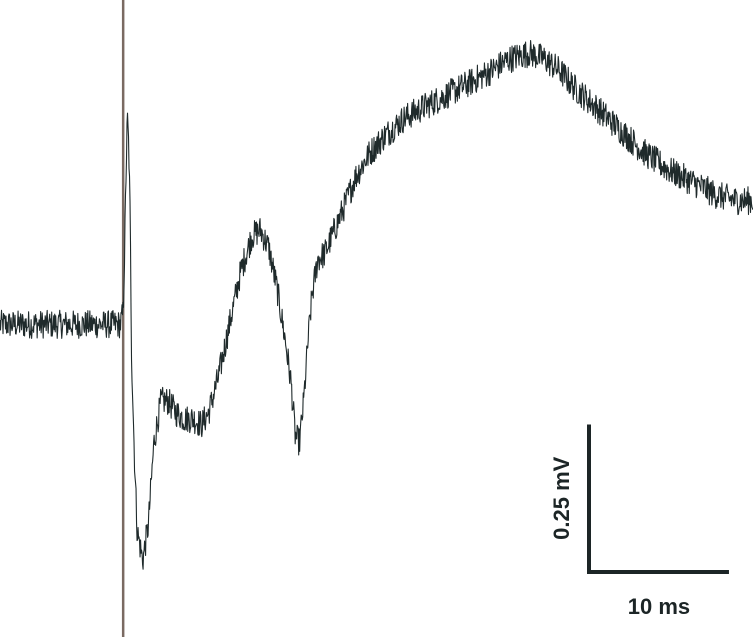 The width and height of the screenshot is (753, 637). I want to click on time-scale-label: 10 ms, so click(659, 606).